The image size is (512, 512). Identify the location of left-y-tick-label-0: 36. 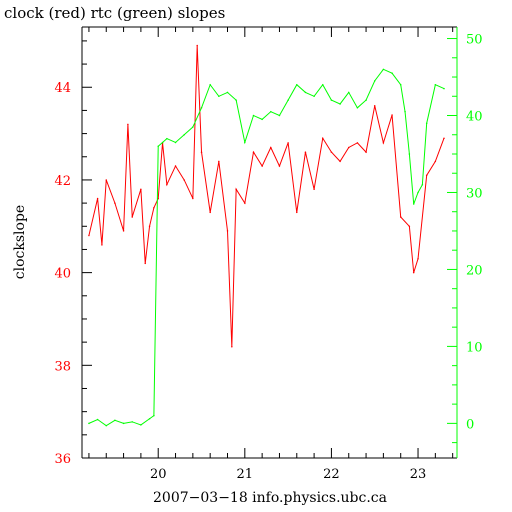
(62, 459).